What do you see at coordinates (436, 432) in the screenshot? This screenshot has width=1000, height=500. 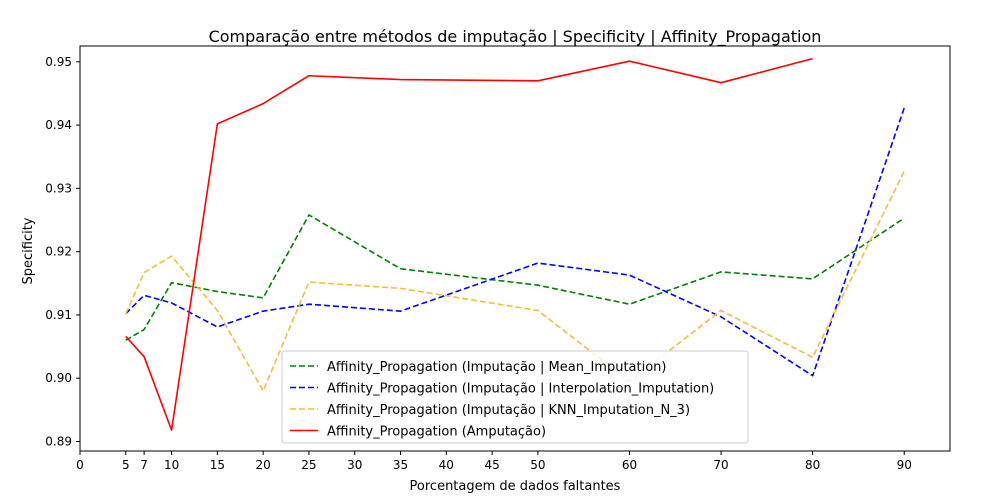 I see `legend-label-4: Affinity_Propagation (Amputação)` at bounding box center [436, 432].